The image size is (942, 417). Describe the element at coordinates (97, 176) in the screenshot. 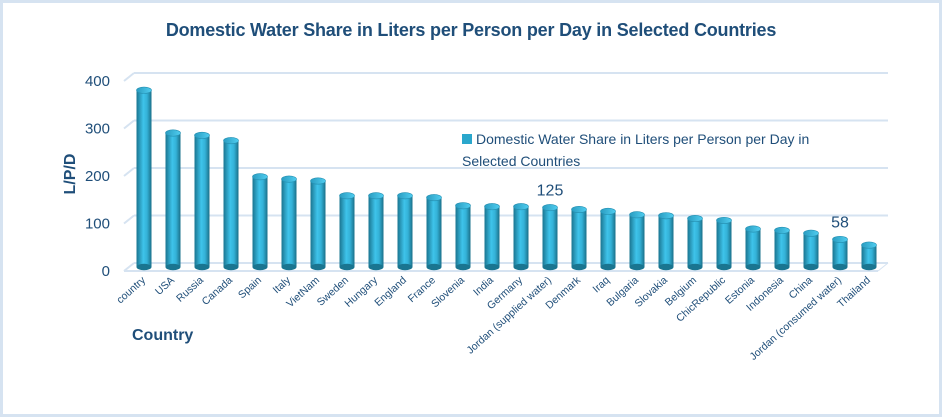

I see `y-axis-ticks: 0 100 200 300 400` at that location.